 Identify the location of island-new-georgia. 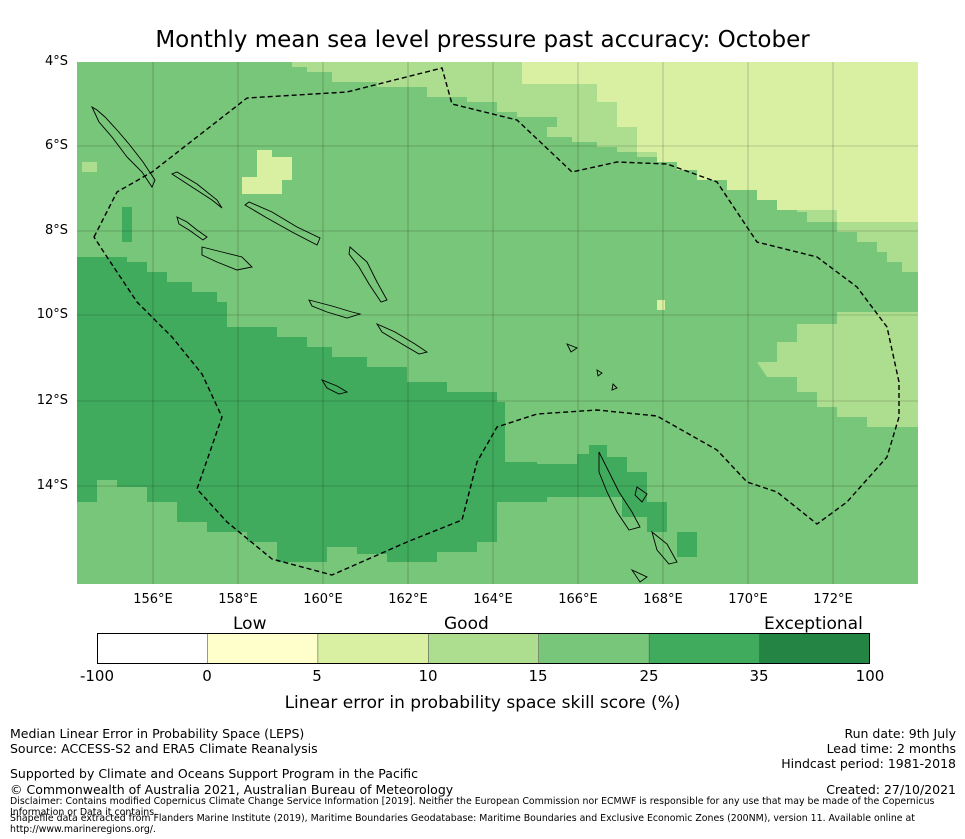
(192, 228).